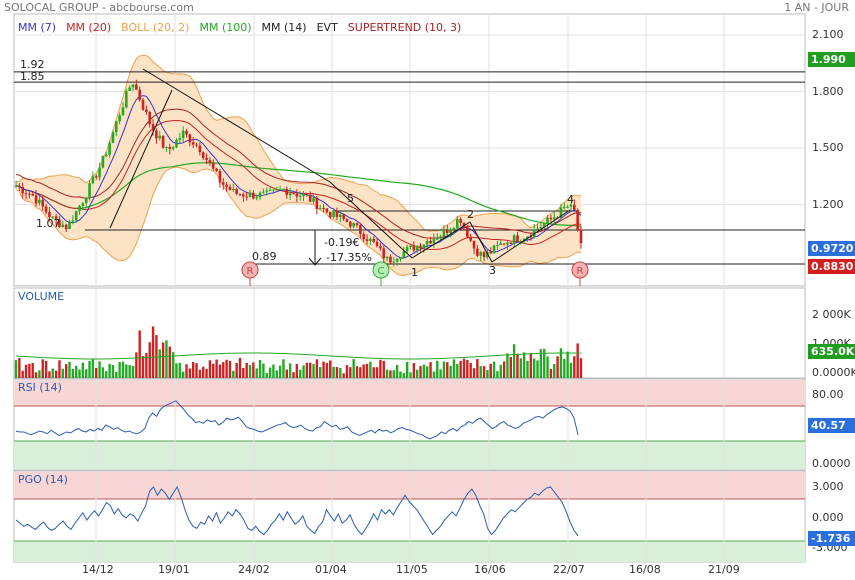 The image size is (855, 580). I want to click on volume-ma-line, so click(298, 356).